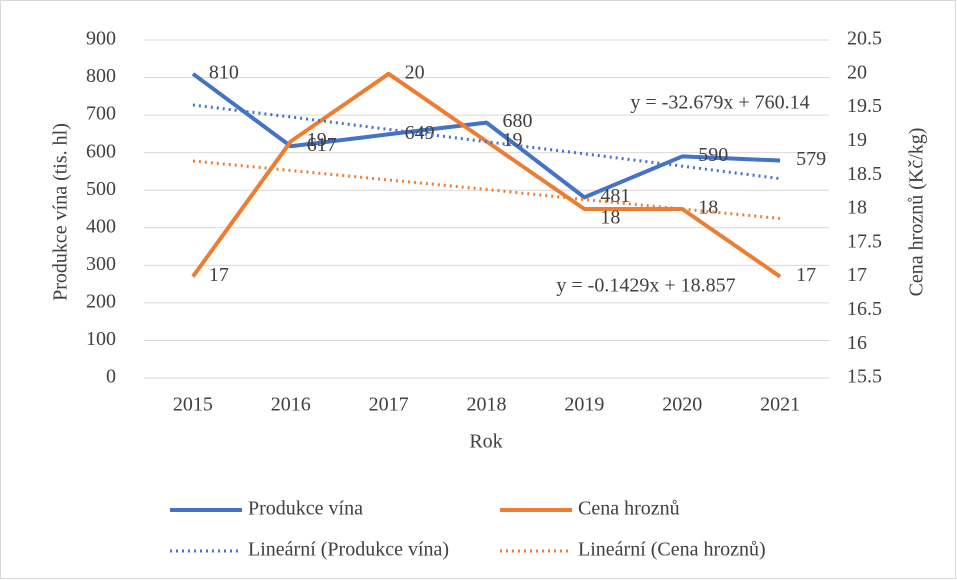 The width and height of the screenshot is (957, 580). Describe the element at coordinates (61, 212) in the screenshot. I see `y-axis-label: Produkce vína (tis. hl)` at that location.